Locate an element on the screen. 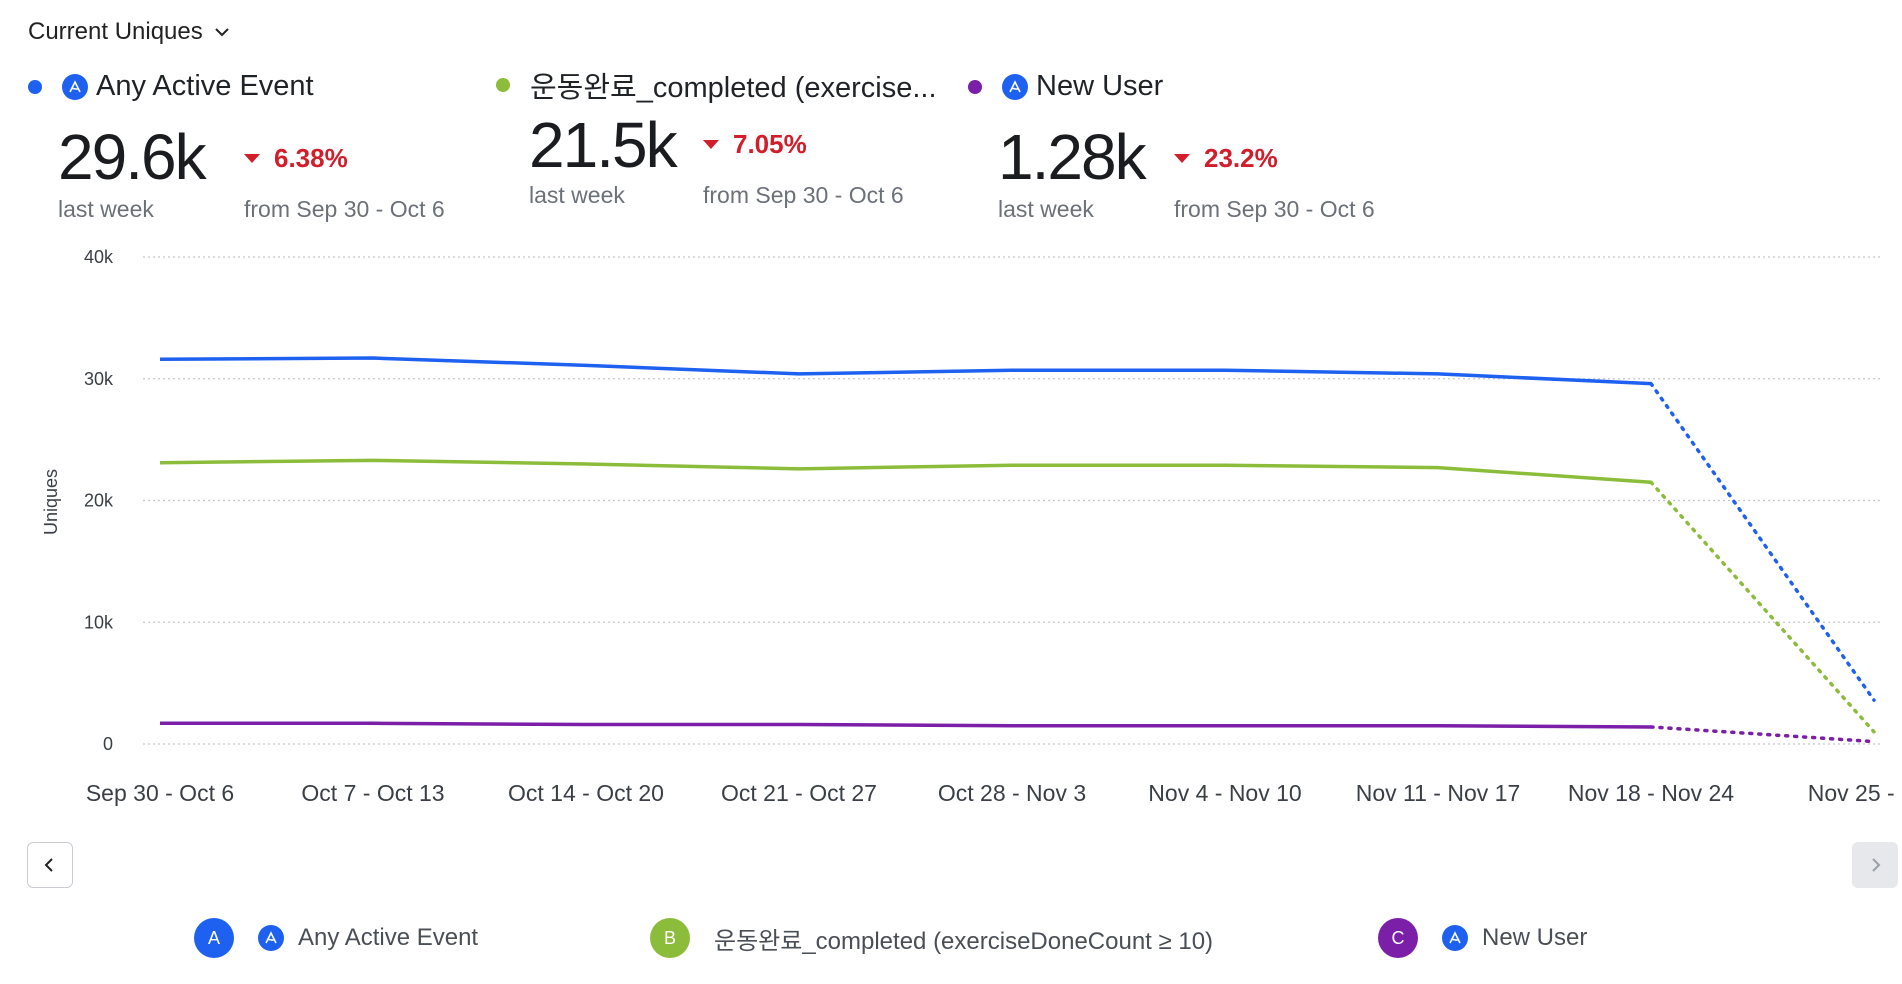  kpi-header: New User is located at coordinates (1065, 86).